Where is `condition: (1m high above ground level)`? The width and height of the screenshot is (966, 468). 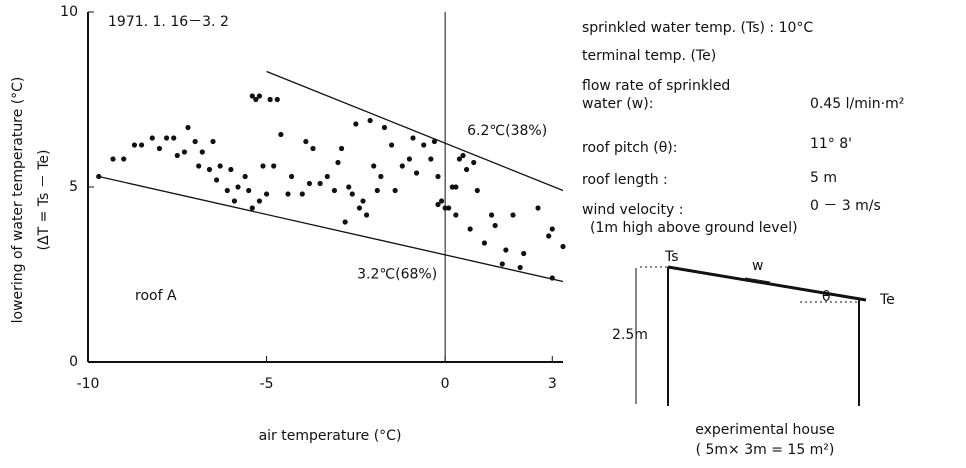
condition: (1m high above ground level) is located at coordinates (694, 228).